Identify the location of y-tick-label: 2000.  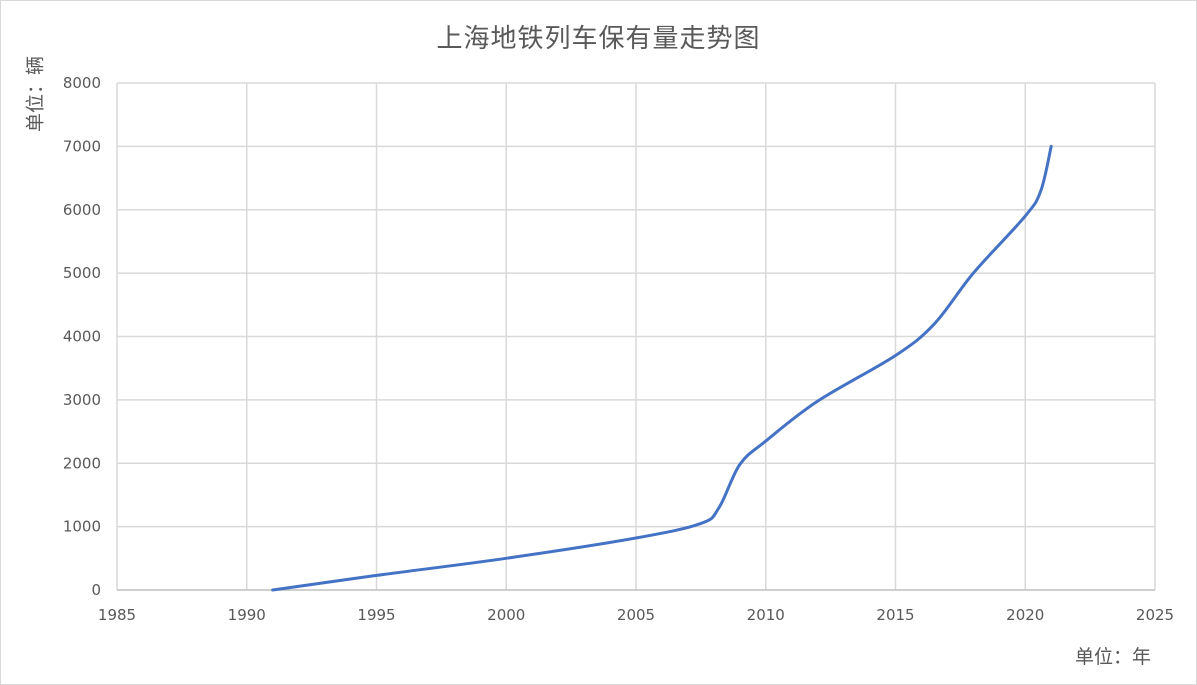
(82, 463).